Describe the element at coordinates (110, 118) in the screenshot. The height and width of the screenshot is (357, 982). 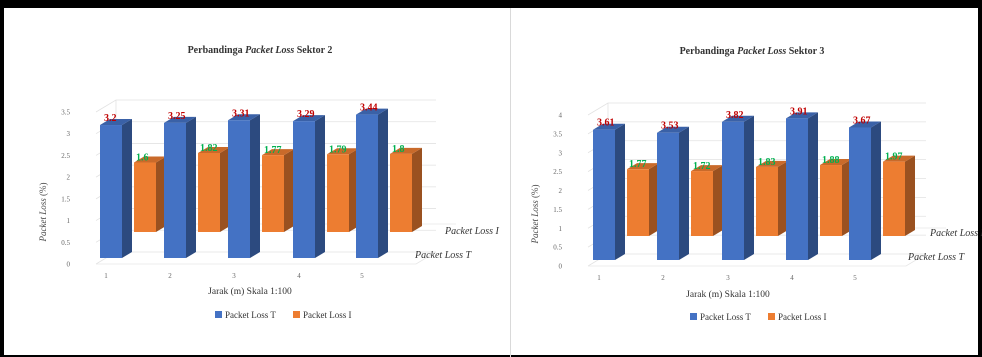
I see `data-label-packet-loss-t: 3.2` at that location.